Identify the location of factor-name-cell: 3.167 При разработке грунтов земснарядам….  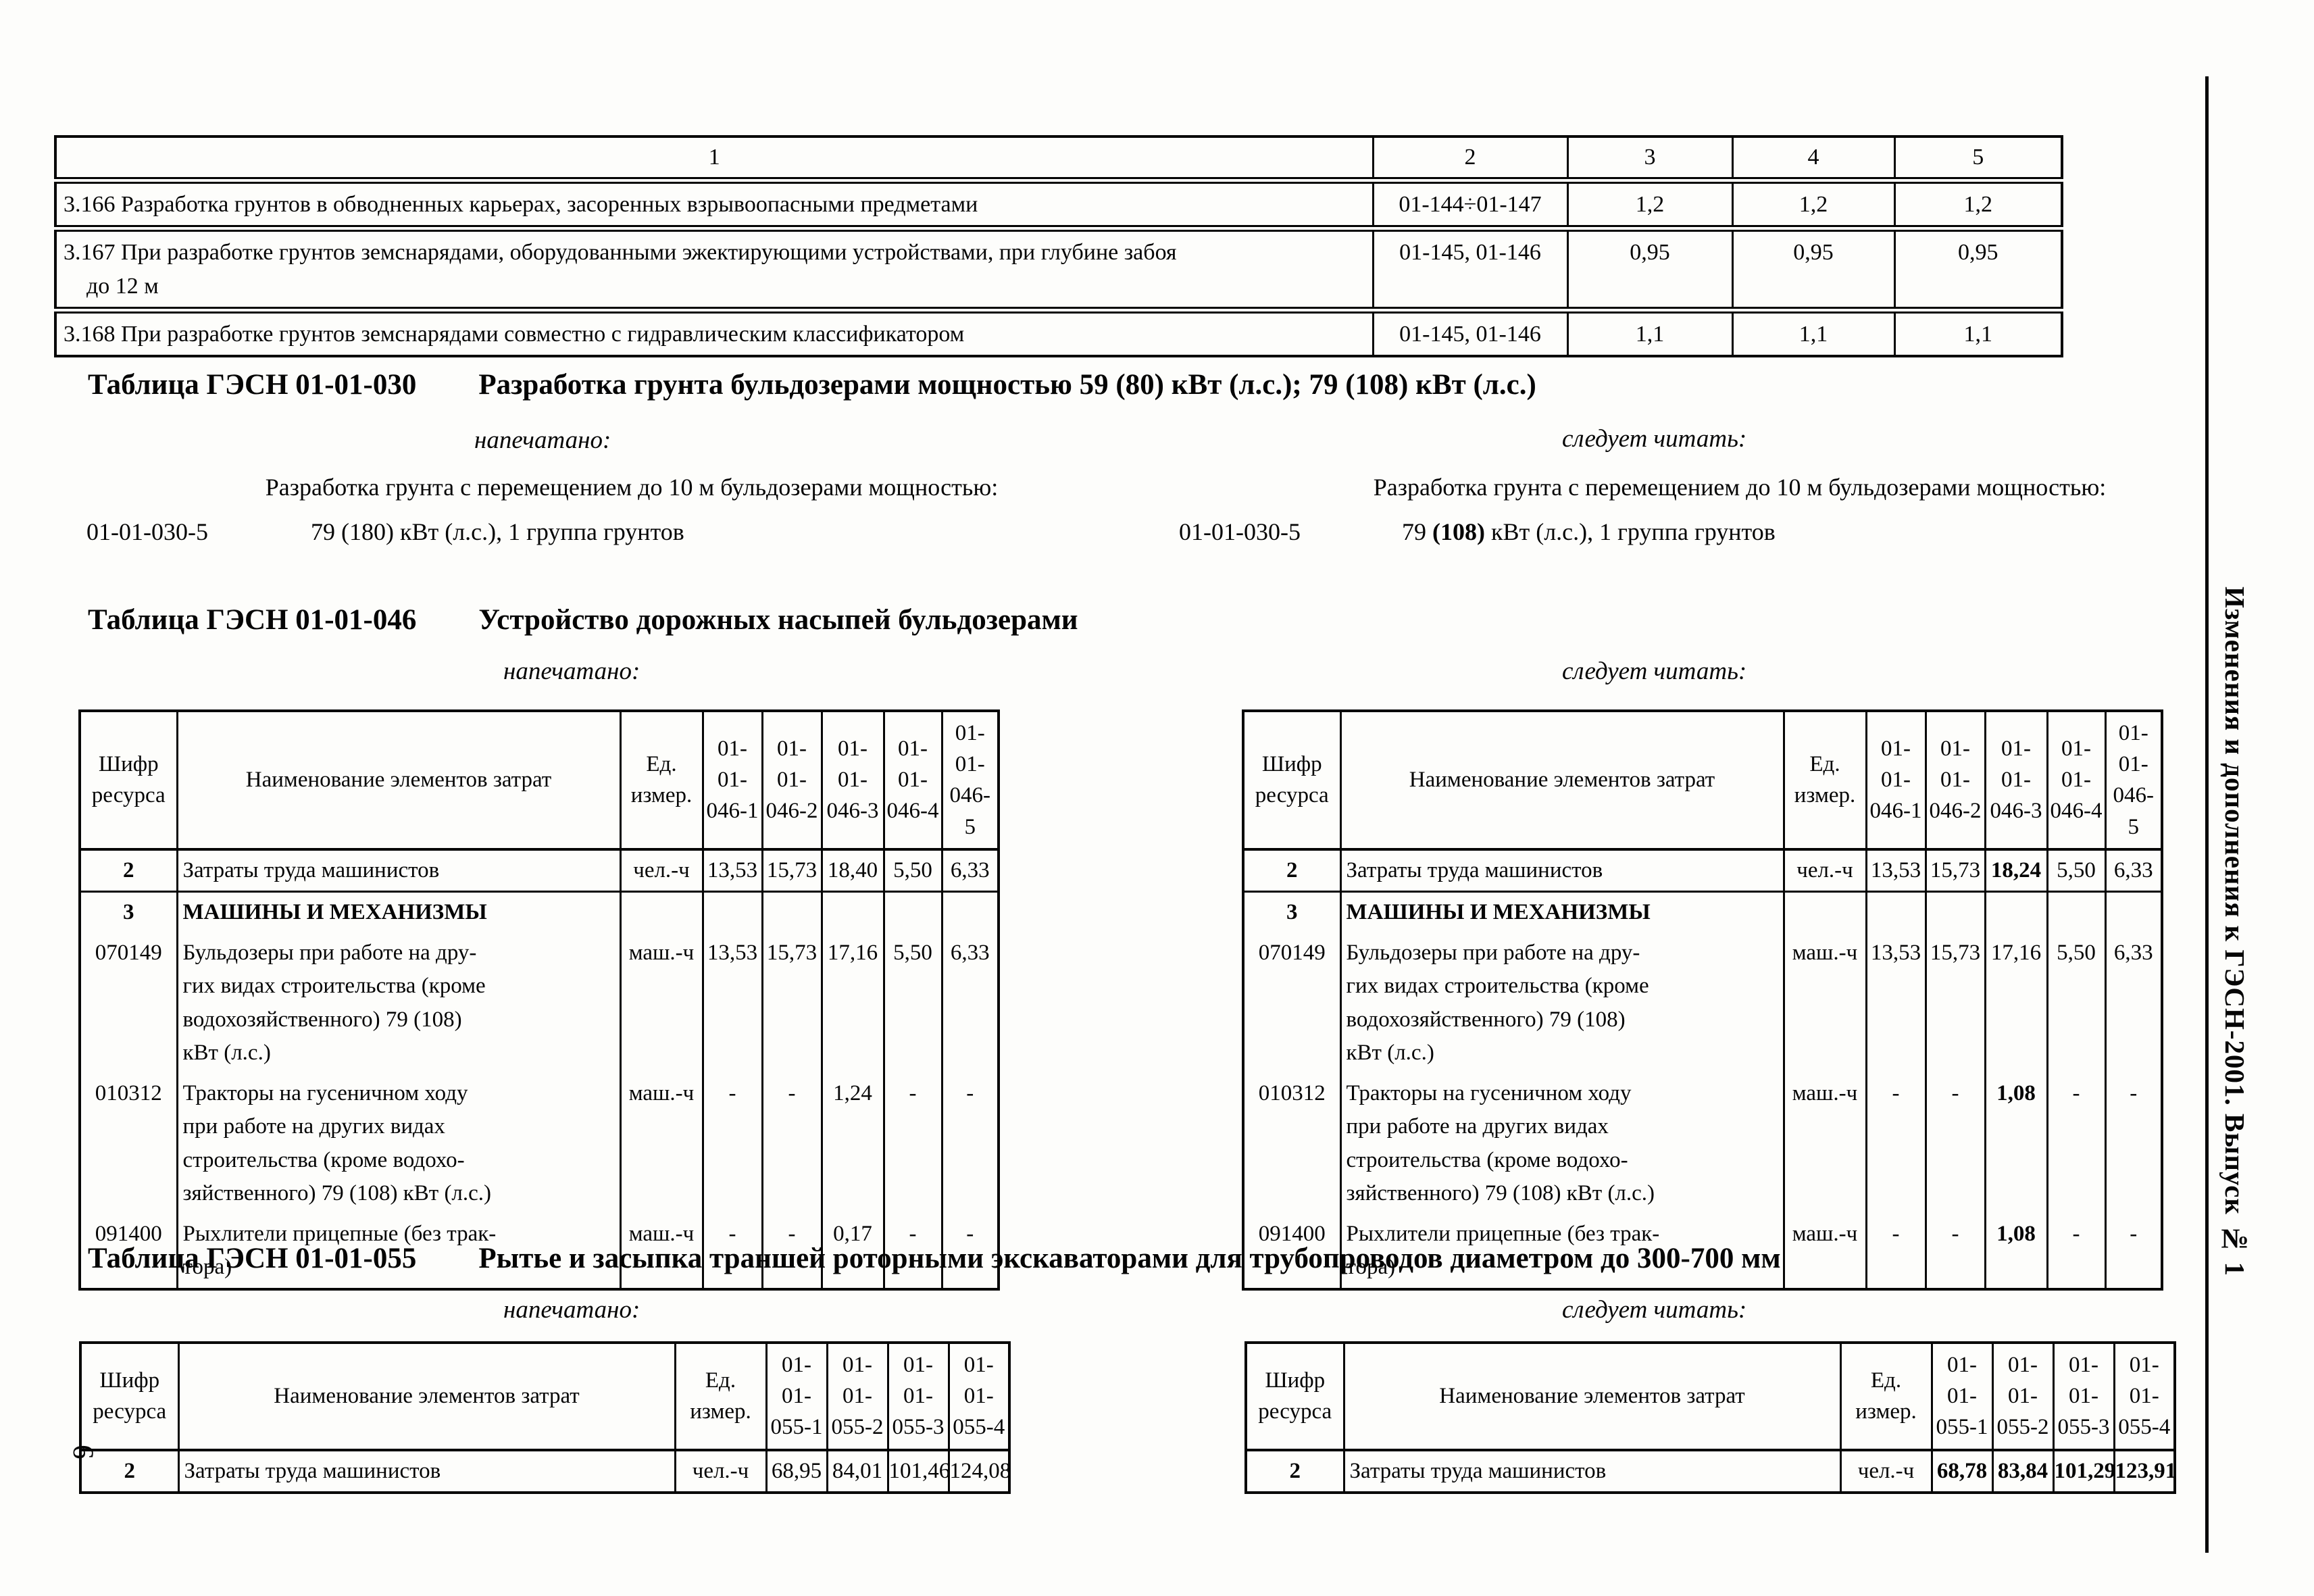
(714, 271).